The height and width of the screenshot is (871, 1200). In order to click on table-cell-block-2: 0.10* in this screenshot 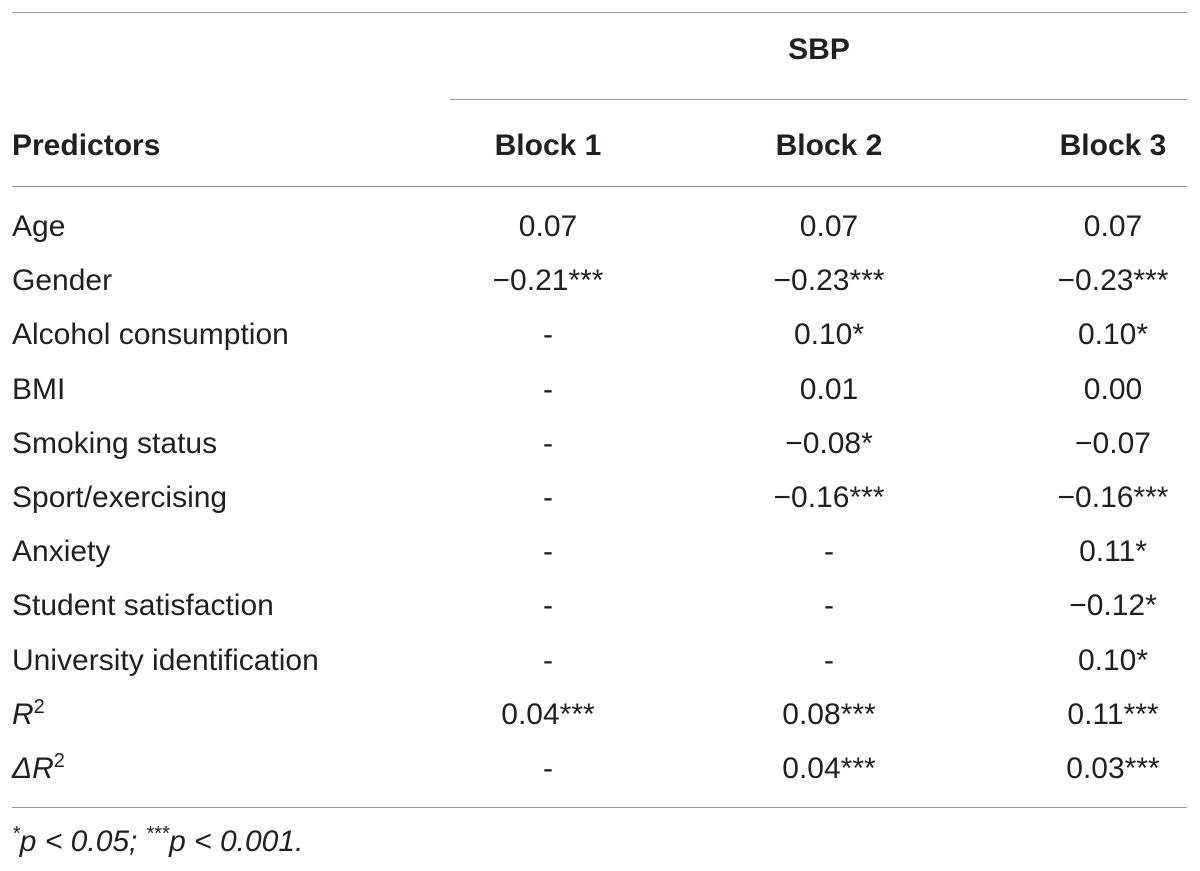, I will do `click(829, 334)`.